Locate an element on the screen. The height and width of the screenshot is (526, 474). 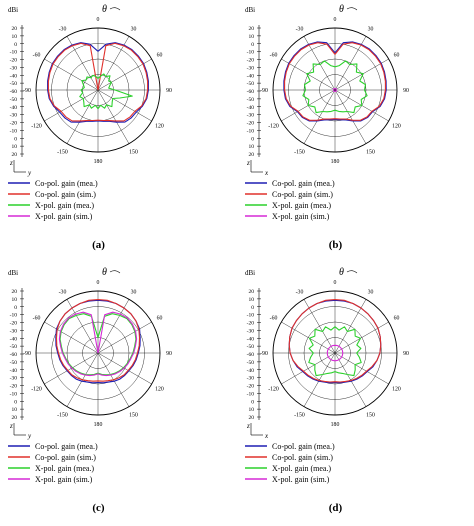
angle-label: 180 is located at coordinates (98, 425).